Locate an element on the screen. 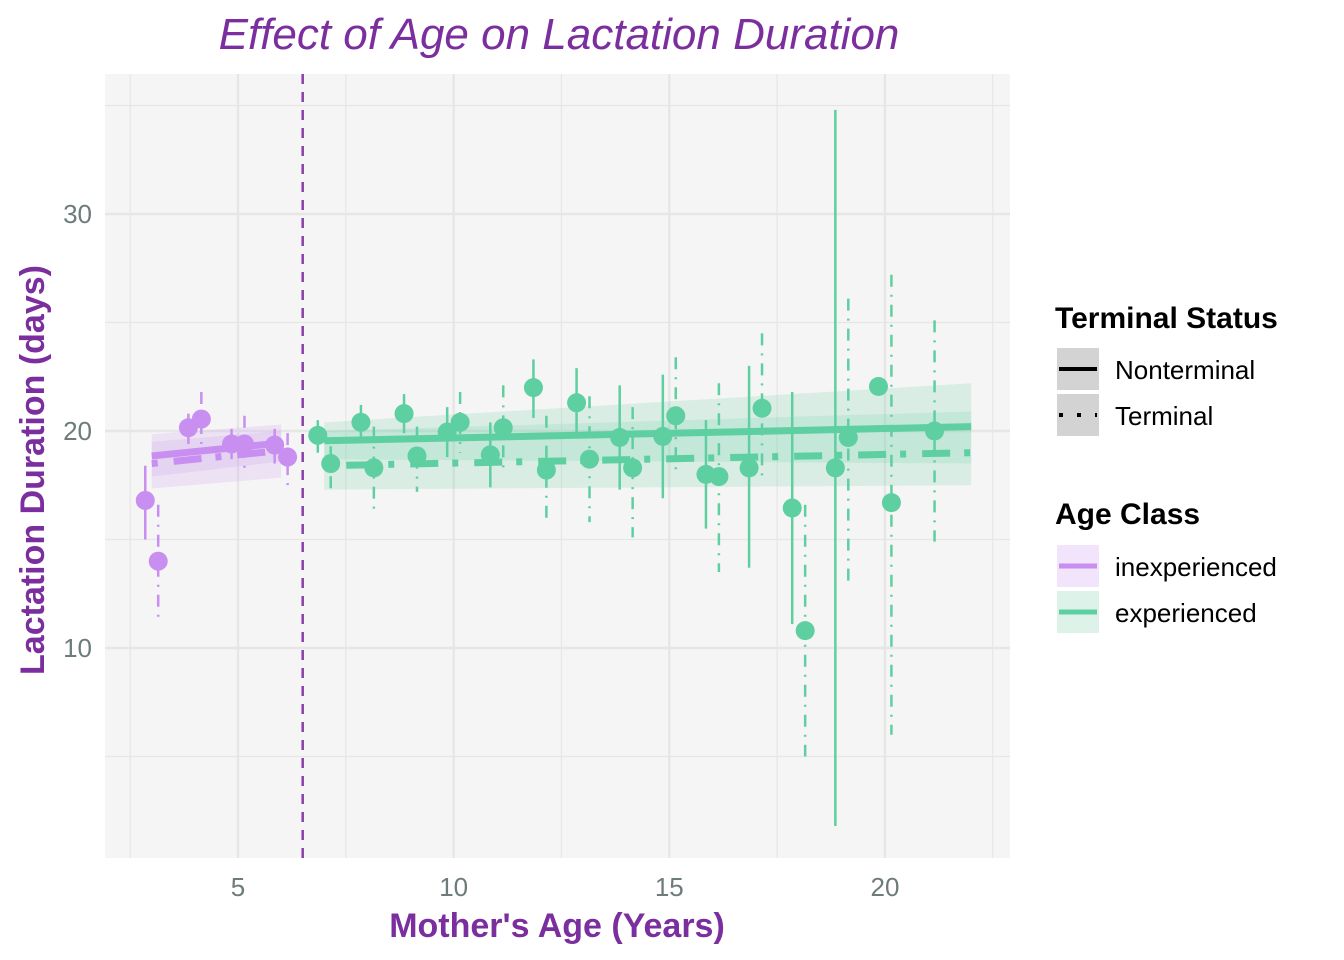 Image resolution: width=1344 pixels, height=960 pixels. fit-line-inexperienced-nonterminal is located at coordinates (216, 449).